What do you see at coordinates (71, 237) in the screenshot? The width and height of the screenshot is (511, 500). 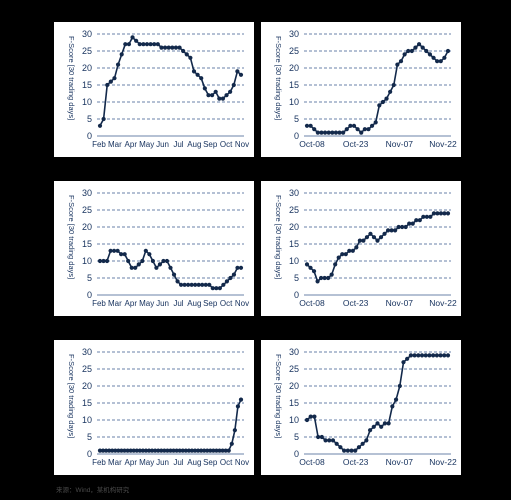 I see `y-axis-label: F-Score [30 trading days]` at bounding box center [71, 237].